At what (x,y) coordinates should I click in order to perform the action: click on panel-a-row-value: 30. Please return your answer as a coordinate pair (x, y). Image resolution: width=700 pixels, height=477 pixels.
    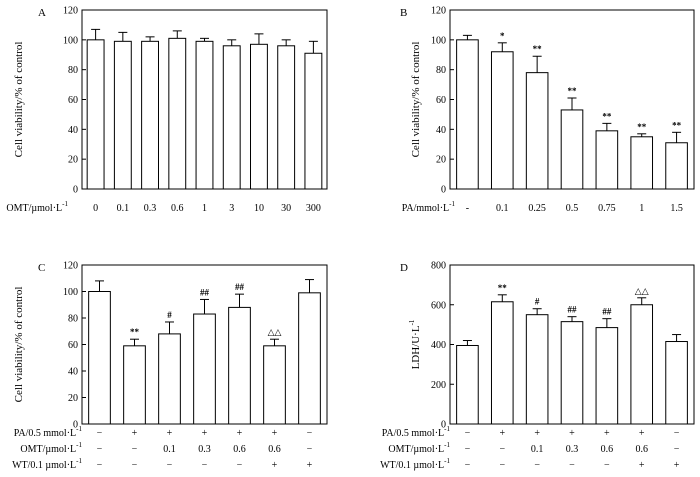
    Looking at the image, I should click on (286, 208).